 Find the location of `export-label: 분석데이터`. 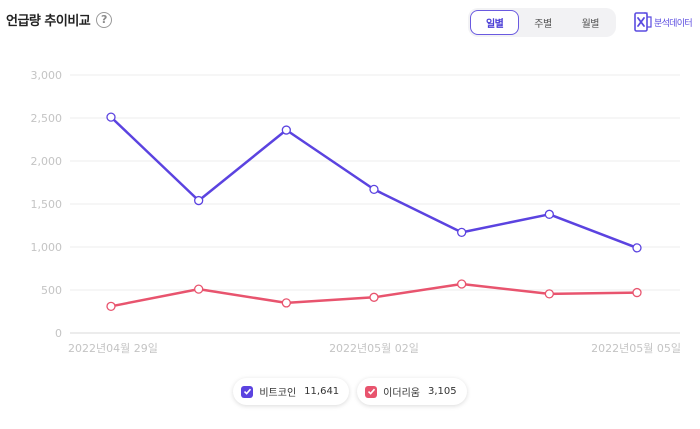

export-label: 분석데이터 is located at coordinates (673, 23).